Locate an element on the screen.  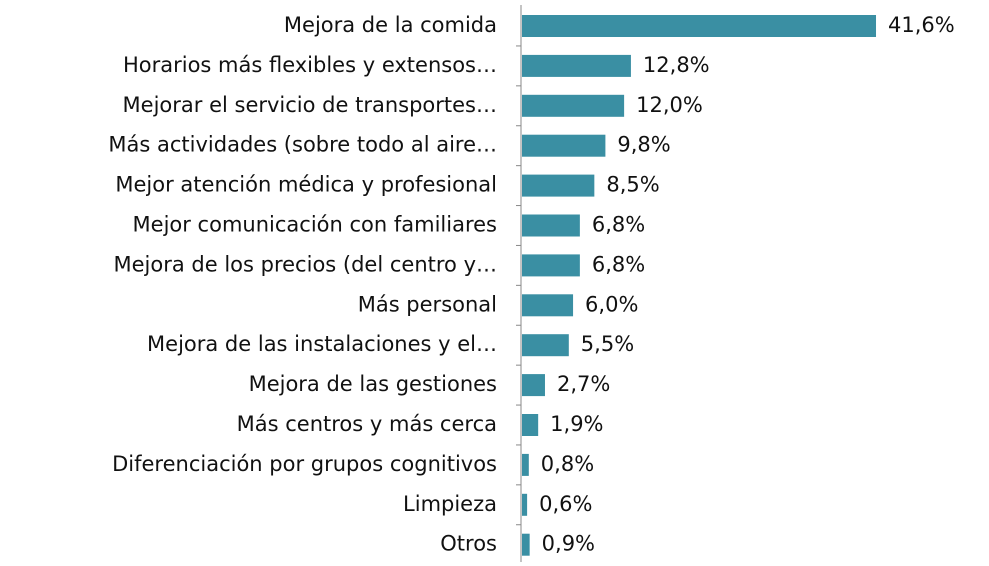
value-label: 6,0% is located at coordinates (611, 304).